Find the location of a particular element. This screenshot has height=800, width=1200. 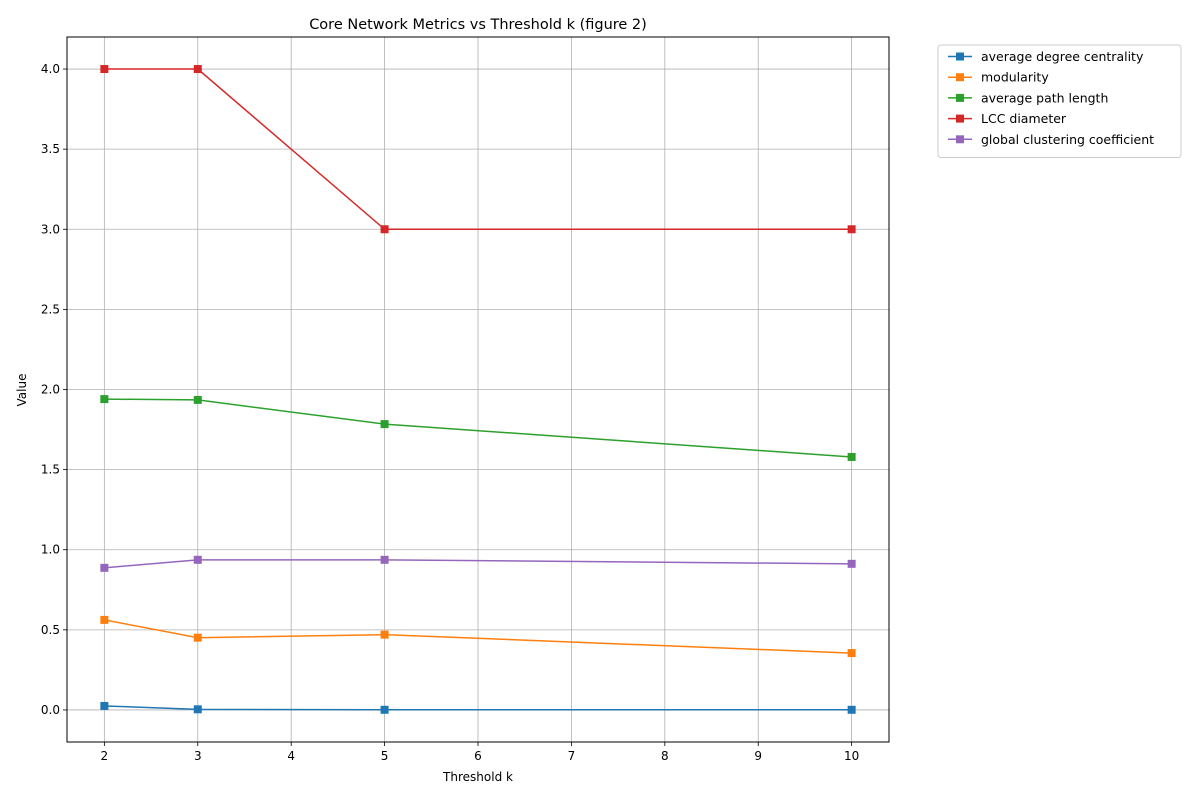

y-tick-label: 4.0 is located at coordinates (50, 69).